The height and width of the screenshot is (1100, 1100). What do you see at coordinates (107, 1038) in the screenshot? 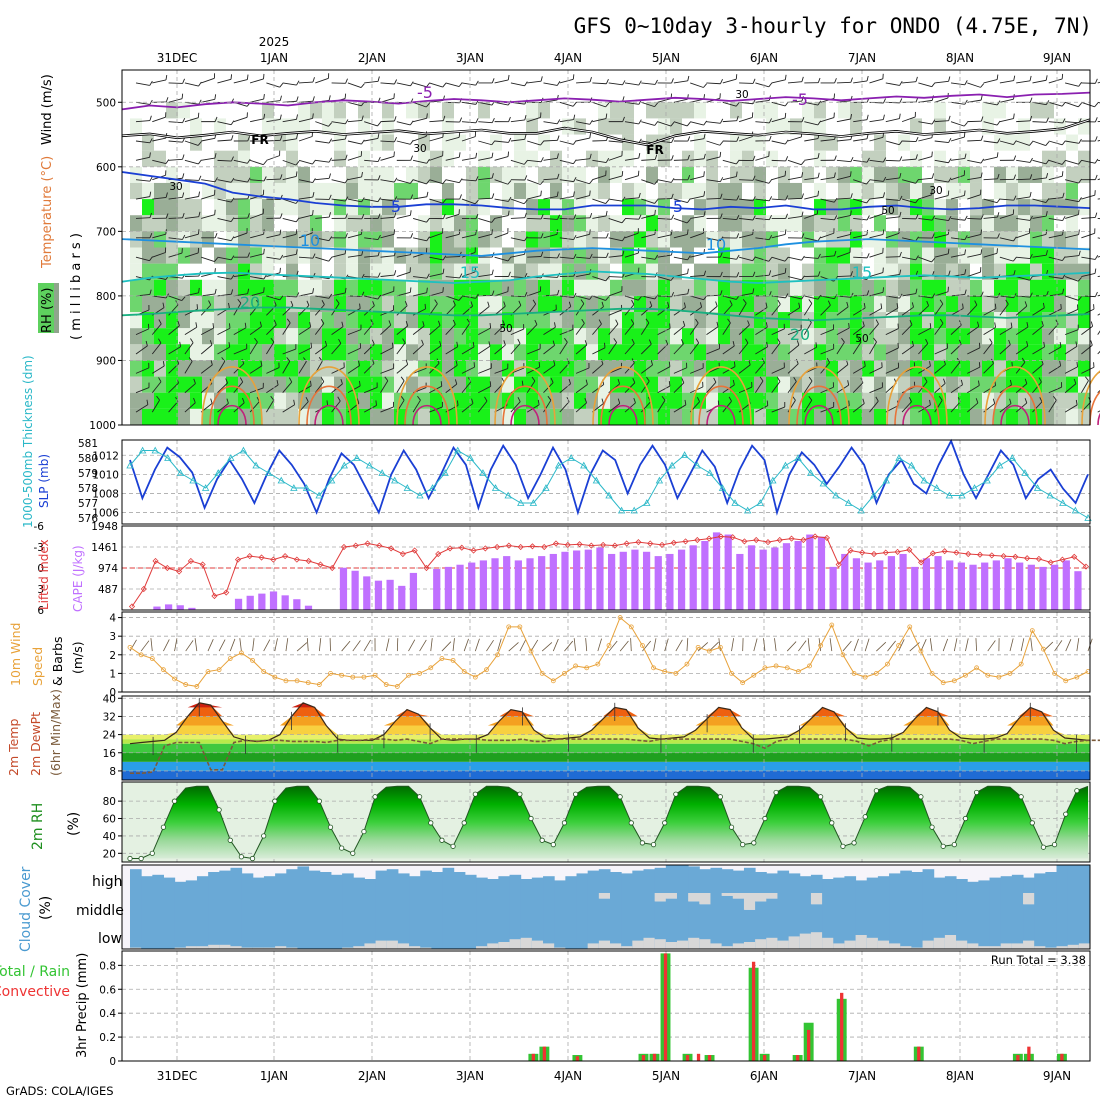
I see `precip-tick-label: 0.2` at bounding box center [107, 1038].